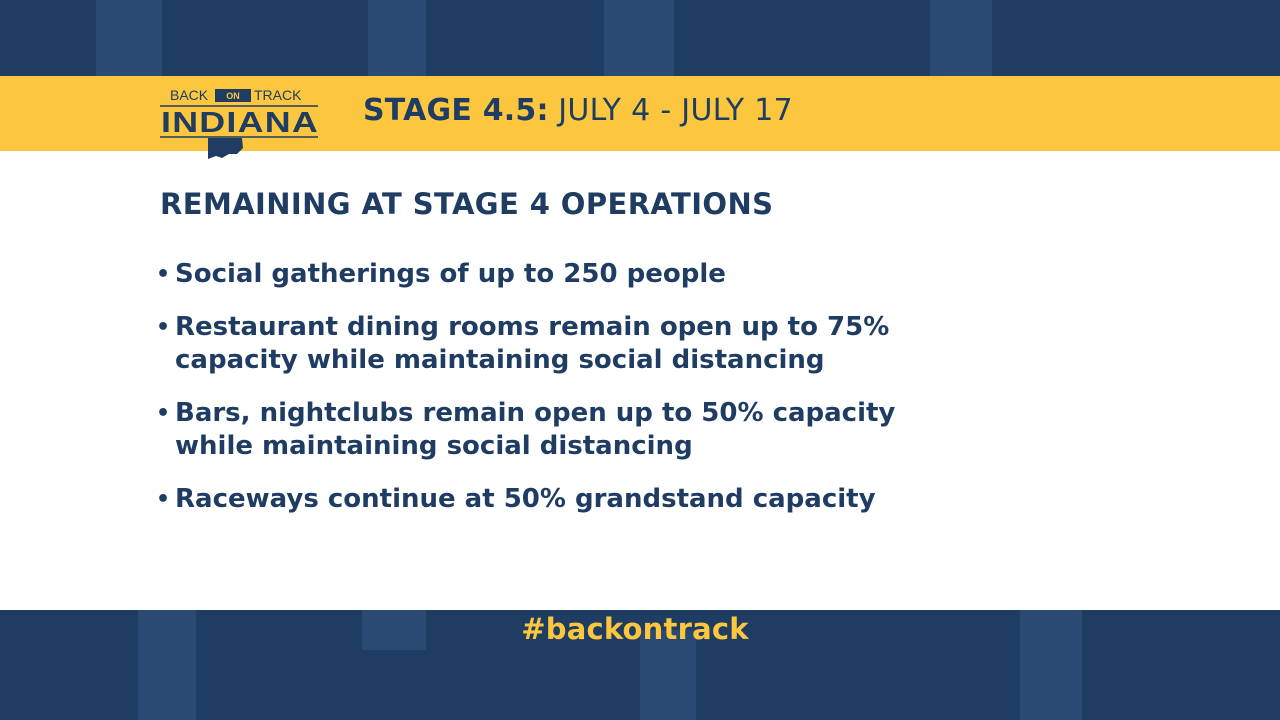 This screenshot has height=720, width=1280. I want to click on hashtag: #backontrack, so click(635, 629).